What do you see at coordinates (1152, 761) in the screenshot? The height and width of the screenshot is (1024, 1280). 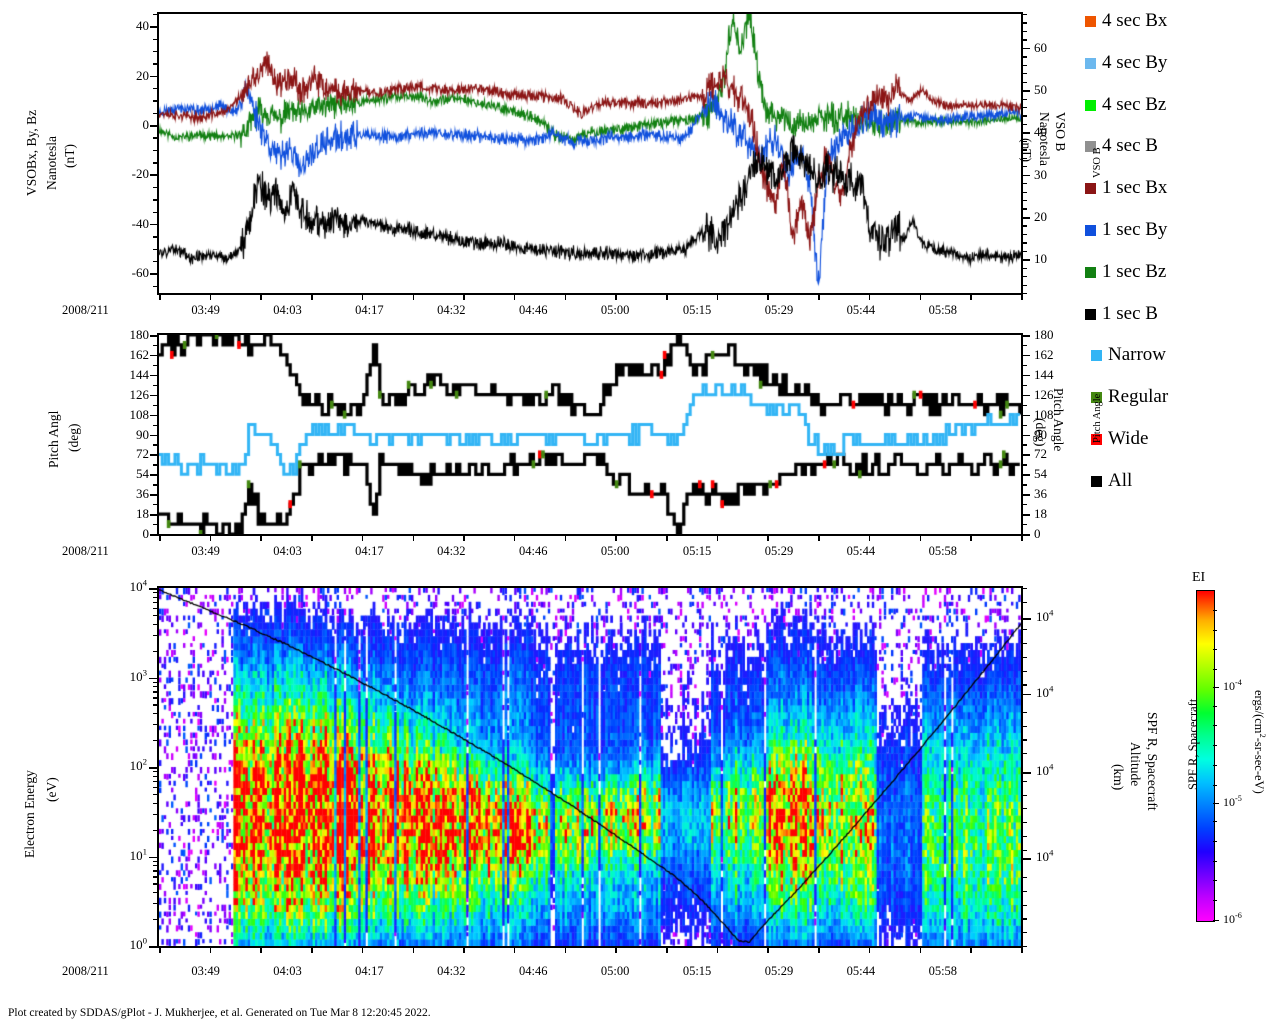 I see `p3-ylabel-right: SPF R, Spacecraft` at bounding box center [1152, 761].